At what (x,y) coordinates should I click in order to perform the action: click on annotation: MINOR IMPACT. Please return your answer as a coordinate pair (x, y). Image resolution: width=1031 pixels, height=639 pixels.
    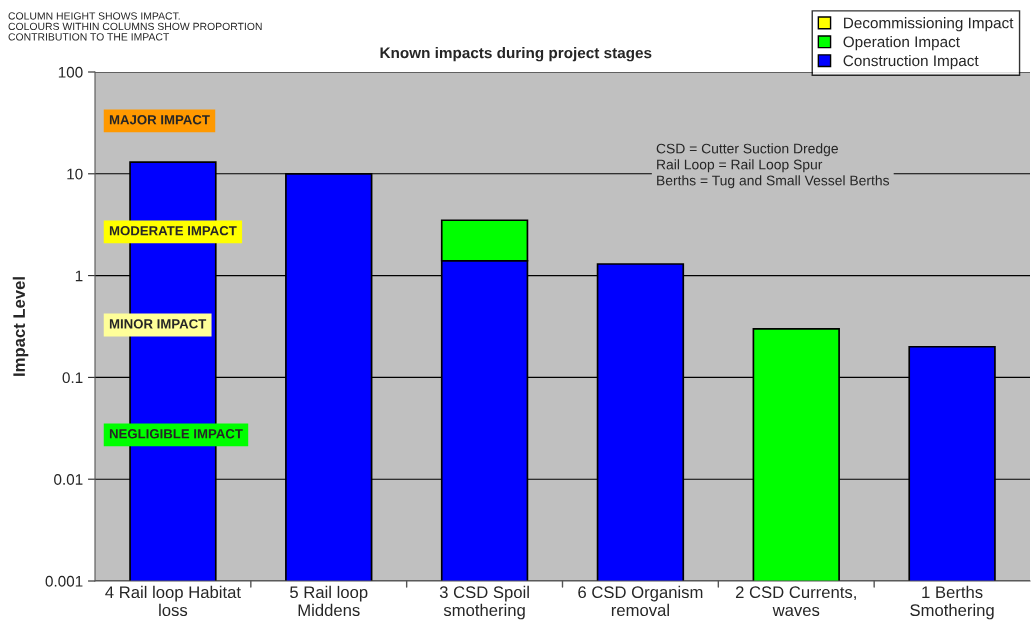
    Looking at the image, I should click on (158, 324).